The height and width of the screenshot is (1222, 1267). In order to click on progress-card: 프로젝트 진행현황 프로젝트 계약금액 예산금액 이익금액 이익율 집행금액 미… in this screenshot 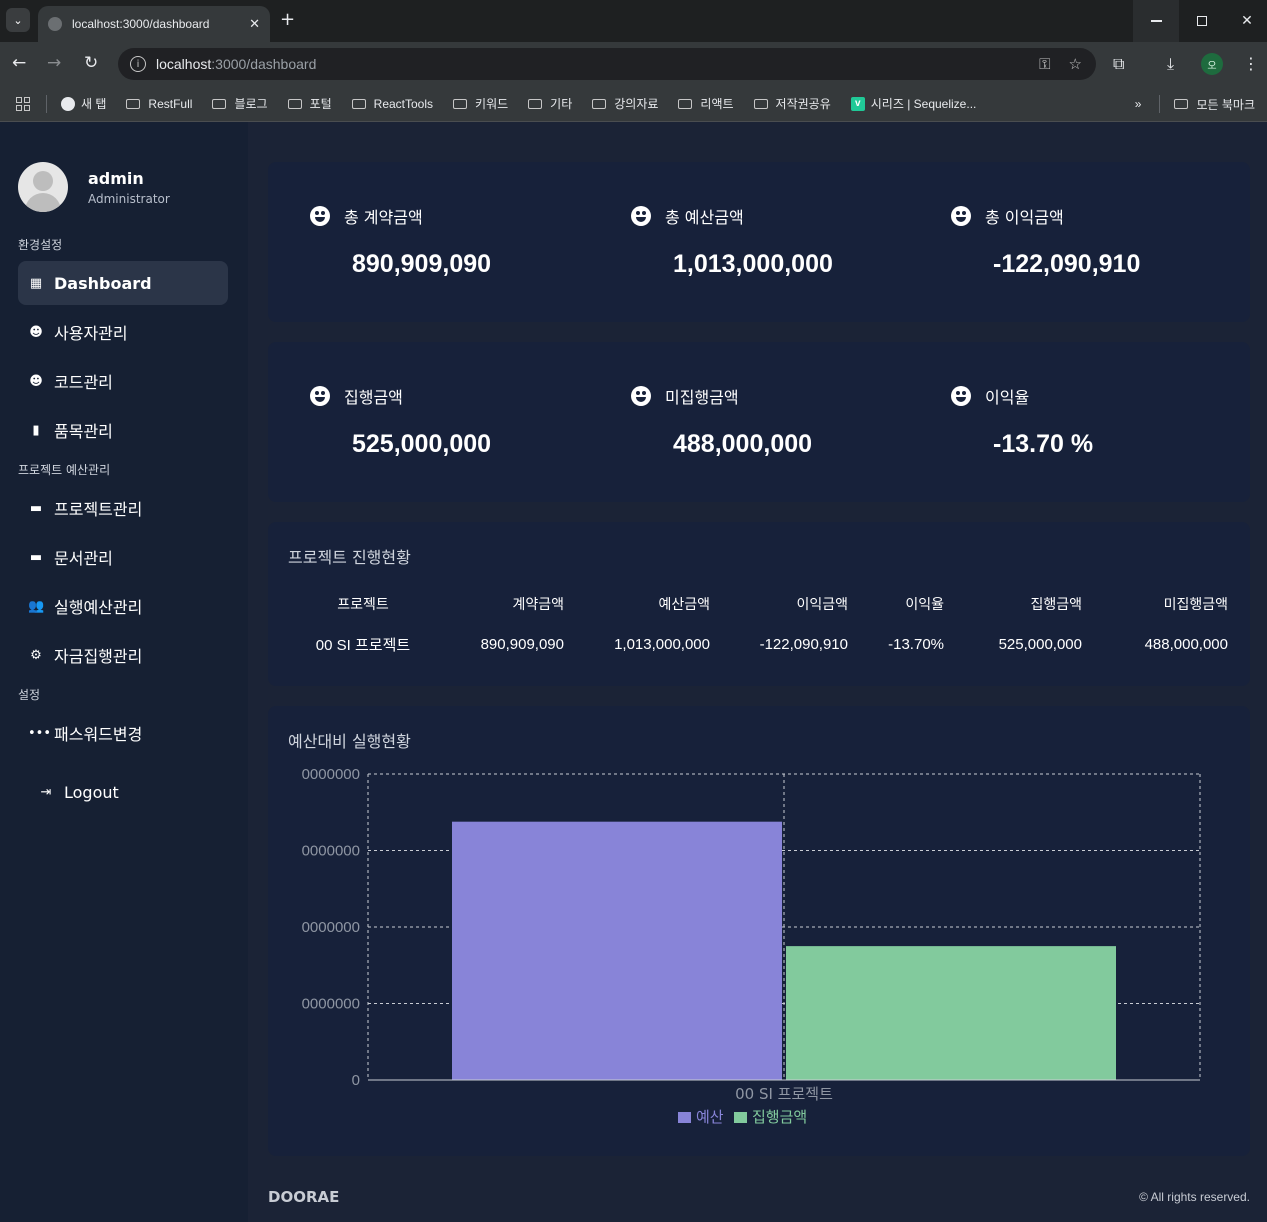, I will do `click(759, 604)`.